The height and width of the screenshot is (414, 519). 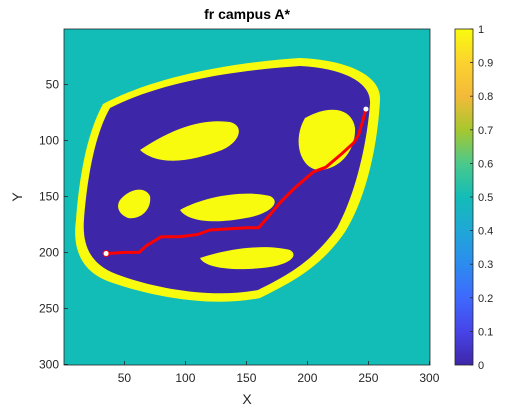 What do you see at coordinates (279, 373) in the screenshot?
I see `x-axis-ticks: 50 100 150 200 250 300` at bounding box center [279, 373].